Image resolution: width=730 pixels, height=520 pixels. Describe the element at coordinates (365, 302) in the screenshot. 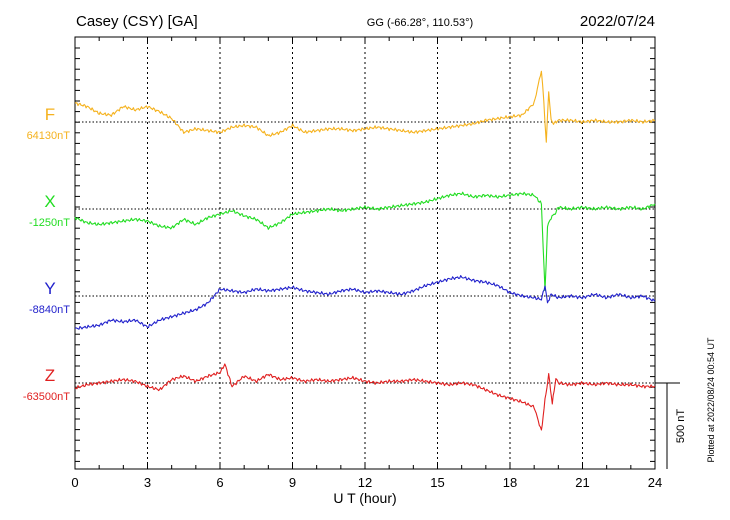

I see `series-line-Y` at that location.